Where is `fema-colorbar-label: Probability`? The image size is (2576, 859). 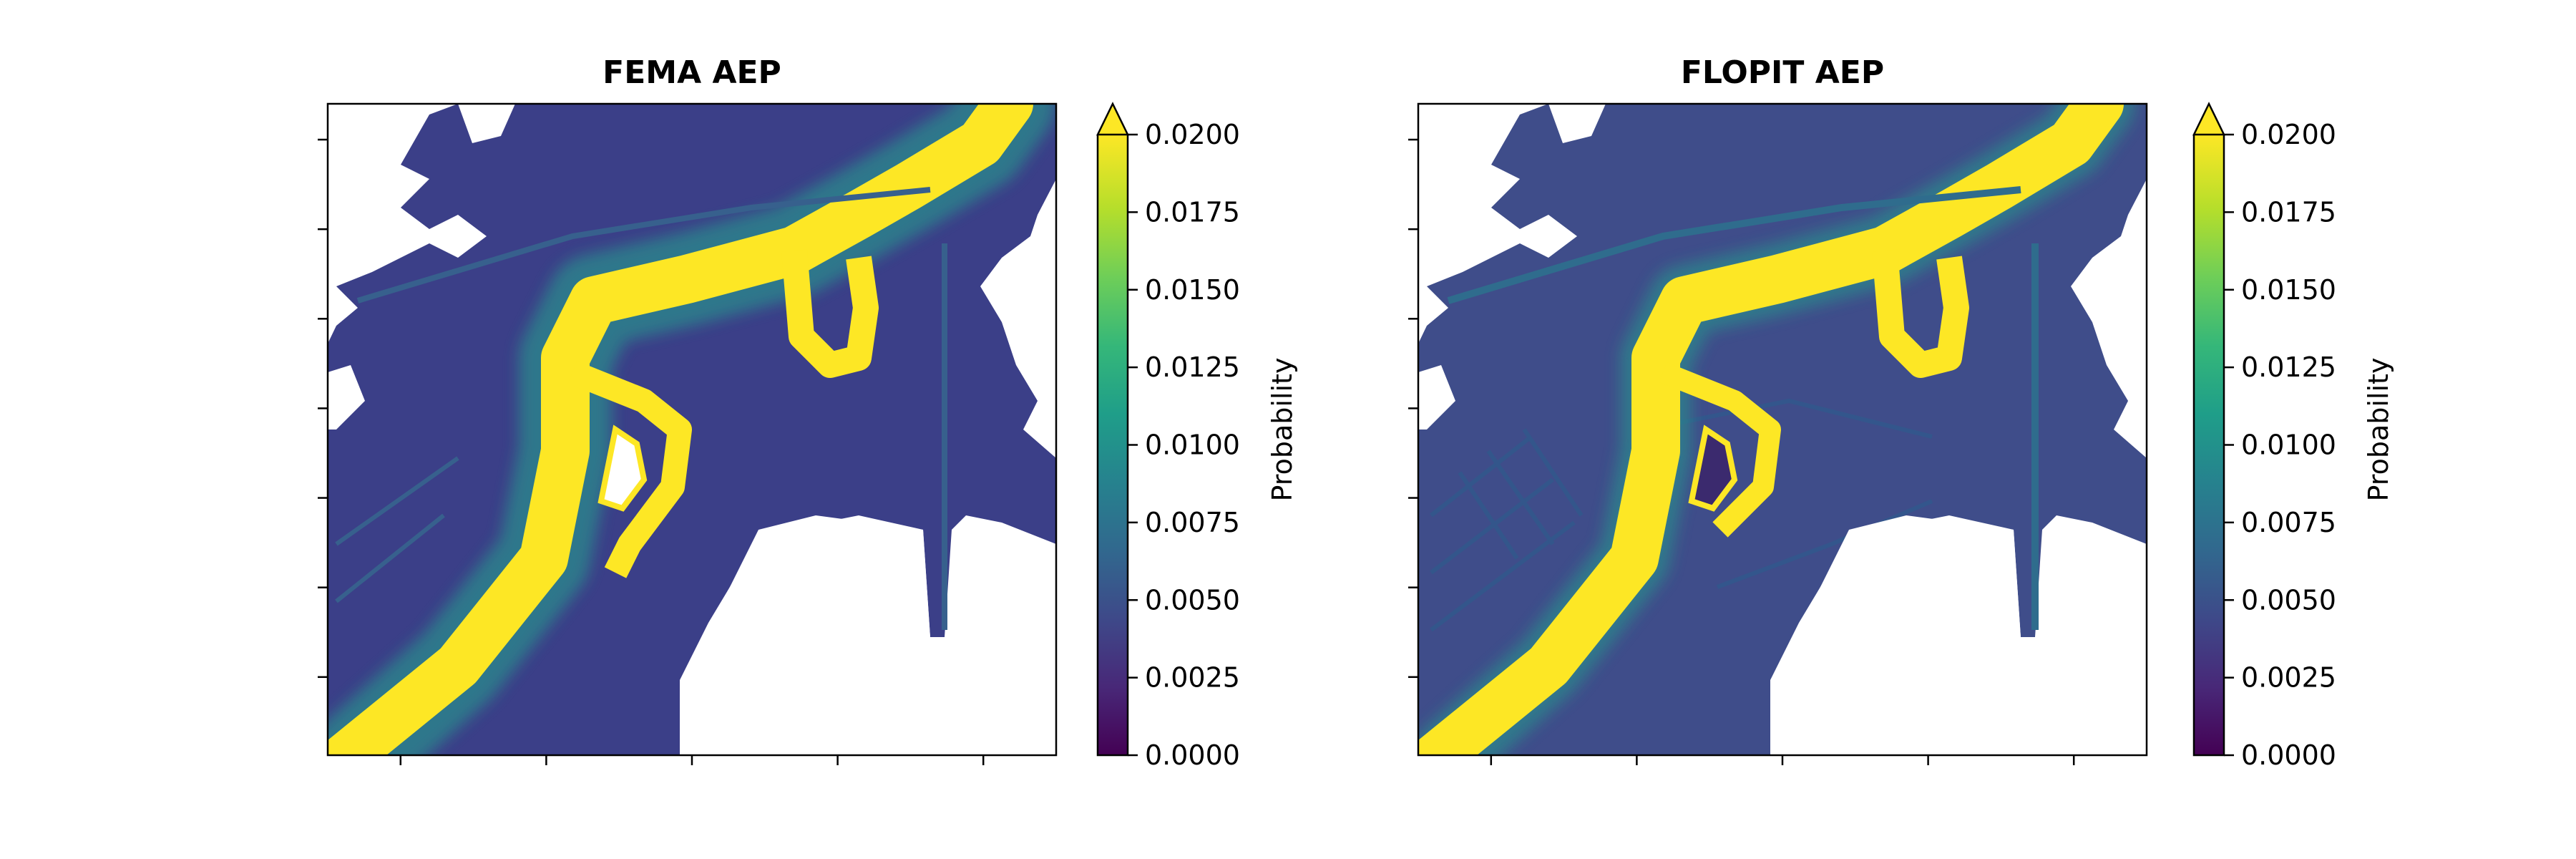 fema-colorbar-label: Probability is located at coordinates (1282, 430).